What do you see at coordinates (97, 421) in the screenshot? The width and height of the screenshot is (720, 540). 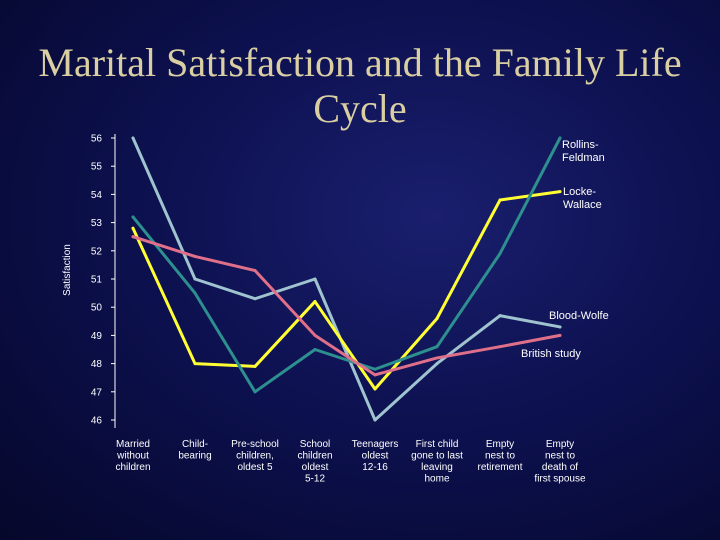 I see `y-tick-label: 46` at bounding box center [97, 421].